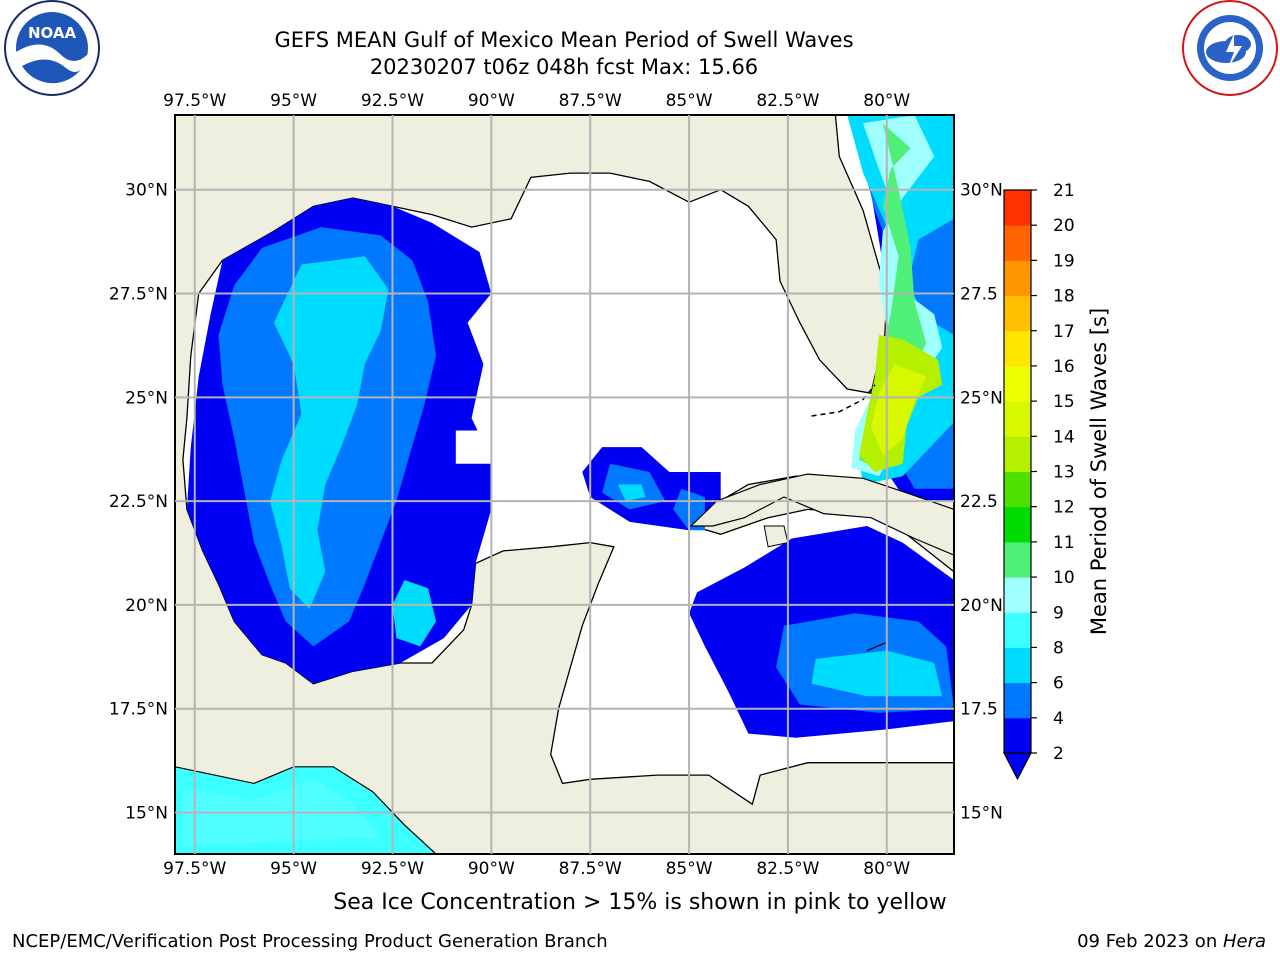 This screenshot has width=1280, height=960. I want to click on colorbar-tick-label: 2, so click(1058, 754).